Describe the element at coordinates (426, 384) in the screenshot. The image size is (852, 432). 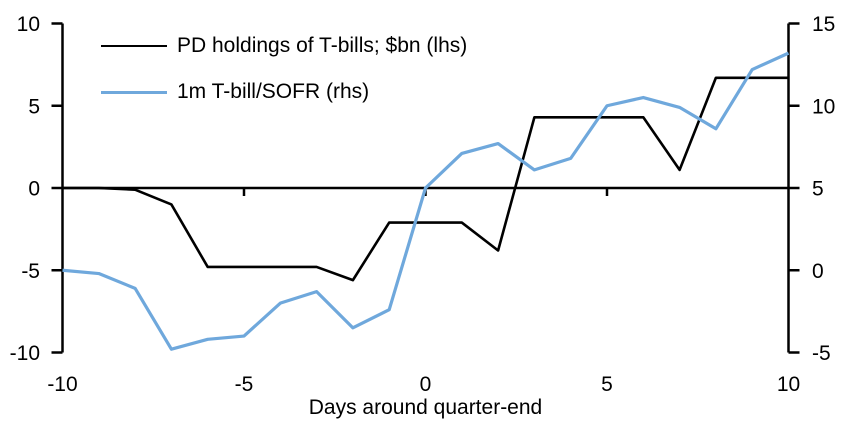
I see `x-axis-tick-label: 0` at that location.